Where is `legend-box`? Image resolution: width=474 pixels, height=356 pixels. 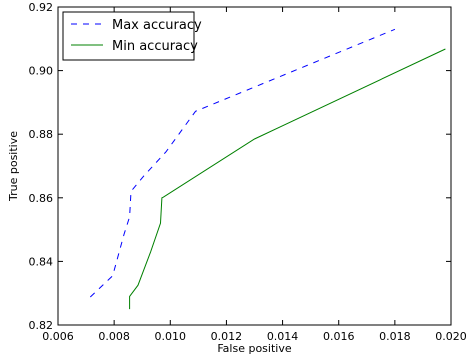
legend-box is located at coordinates (128, 36).